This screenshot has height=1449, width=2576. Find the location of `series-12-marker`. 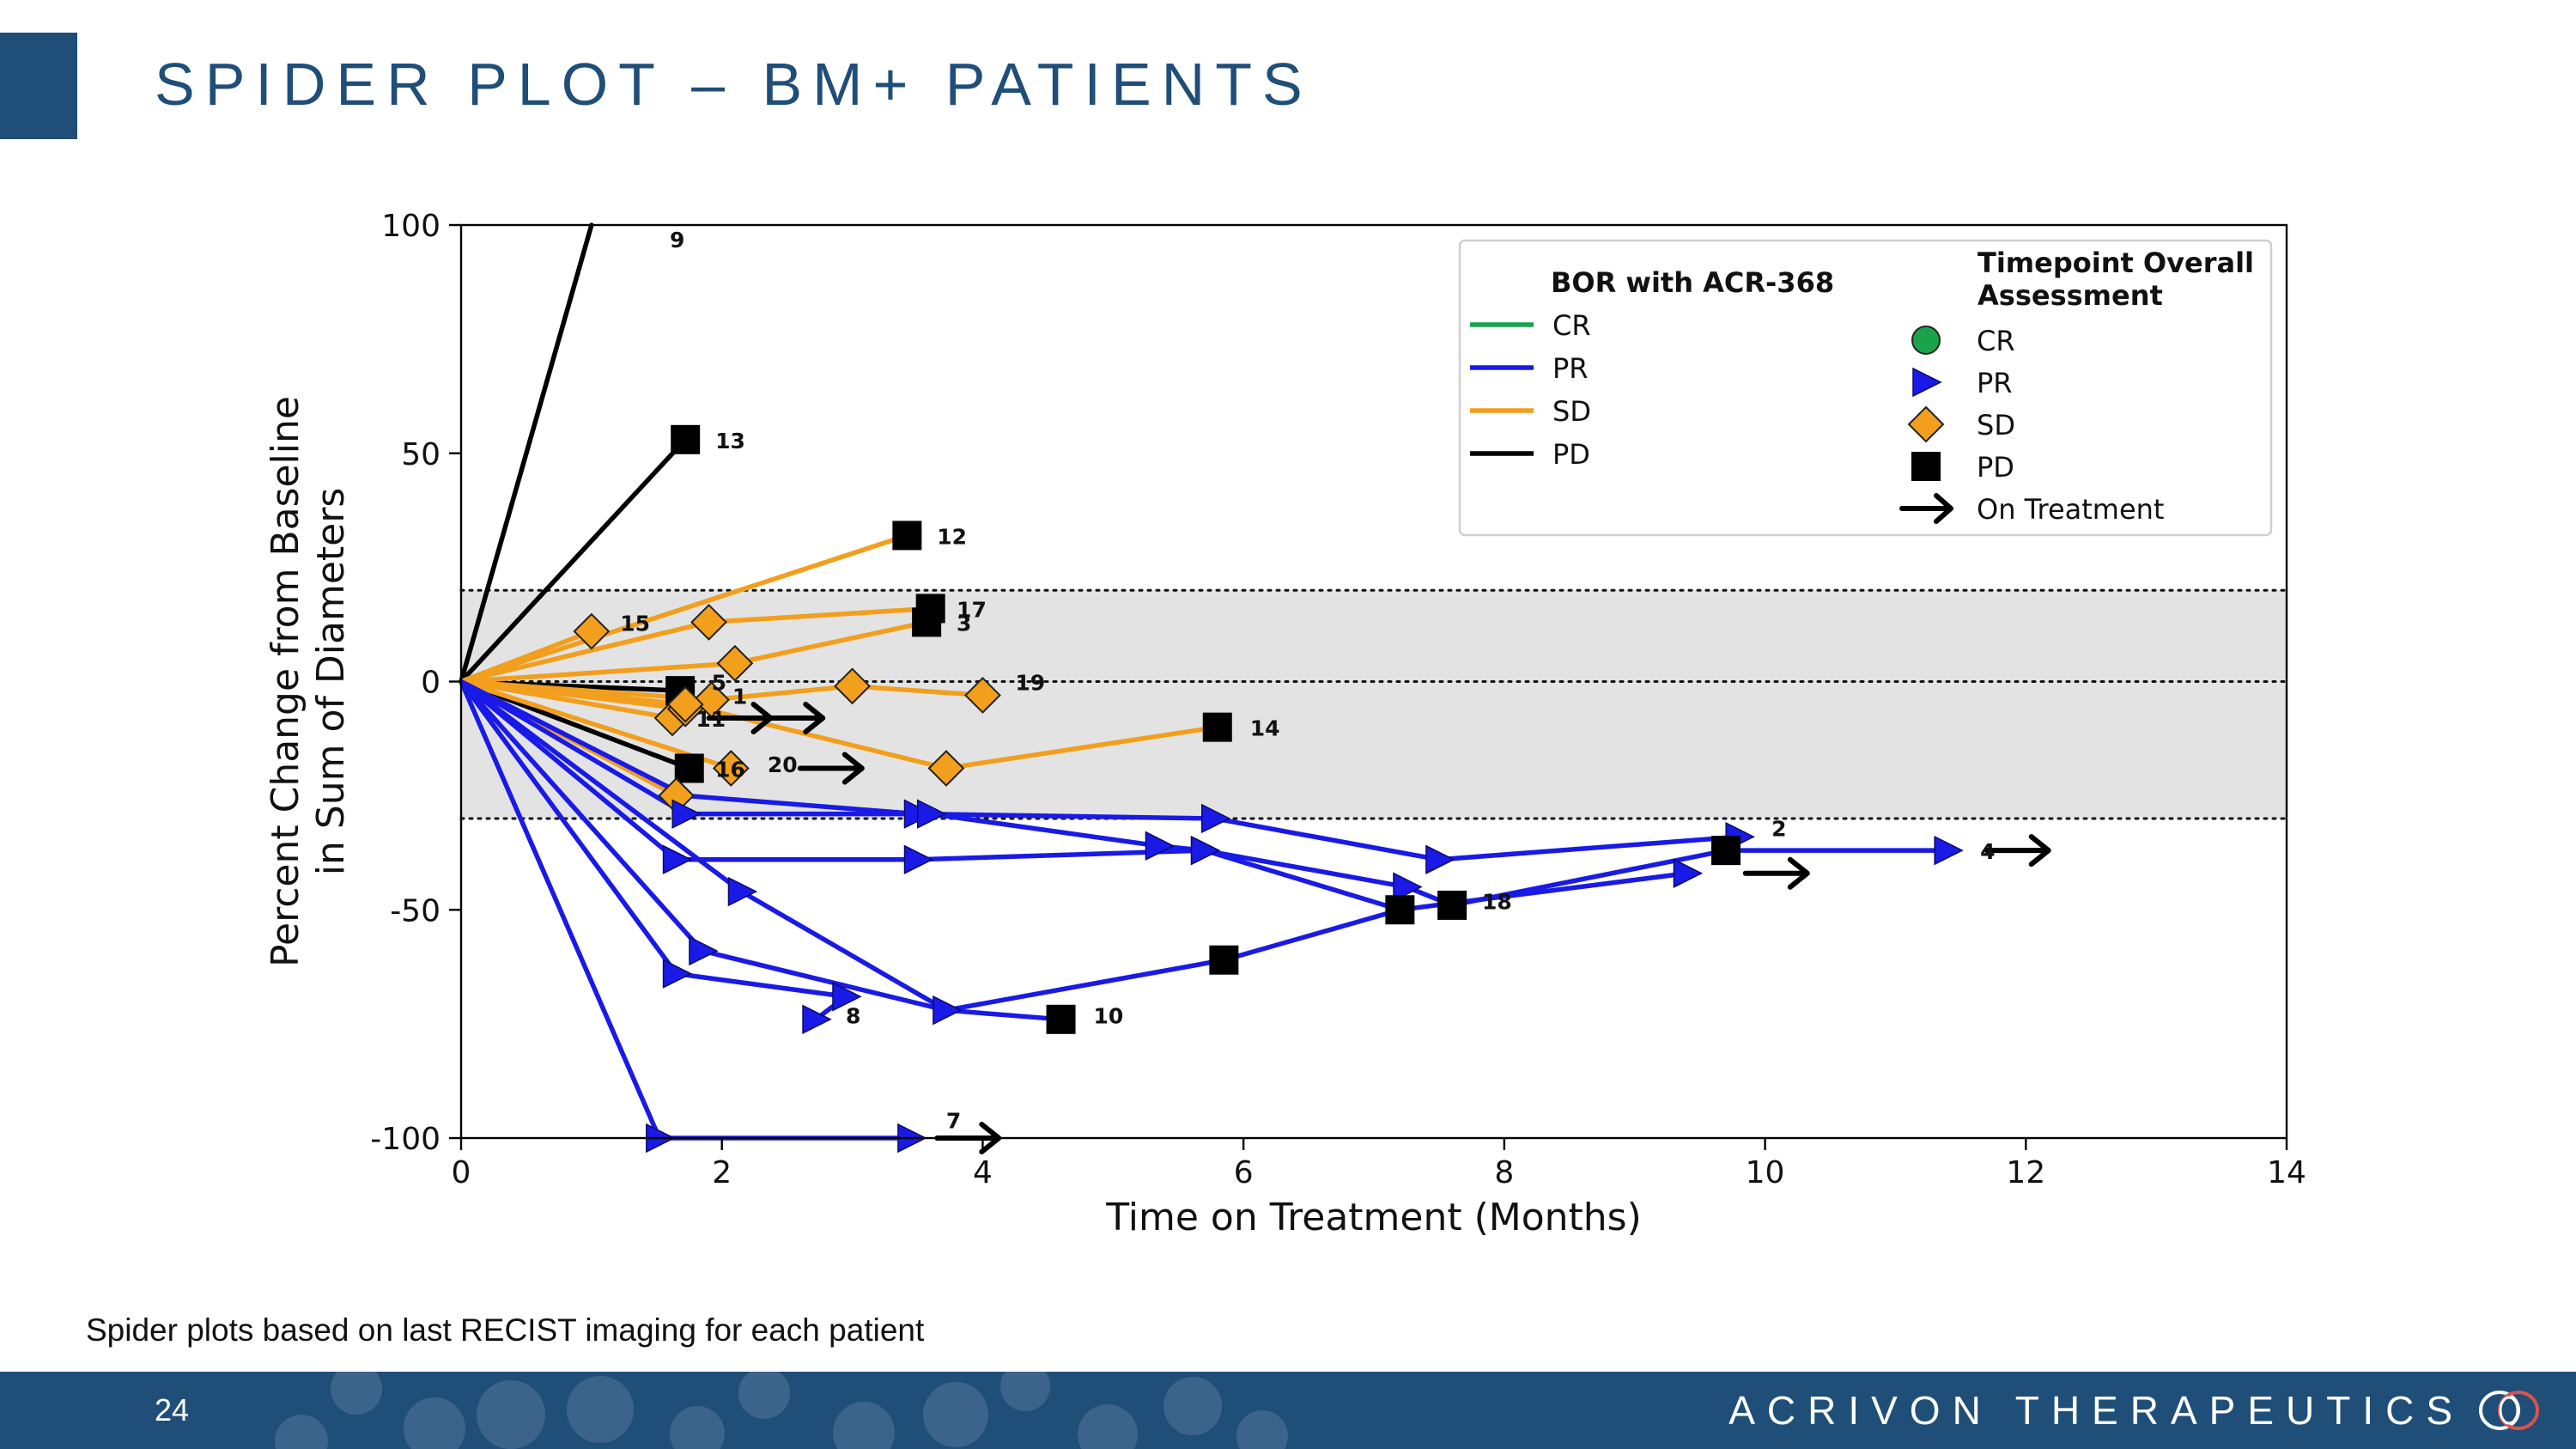

series-12-marker is located at coordinates (907, 536).